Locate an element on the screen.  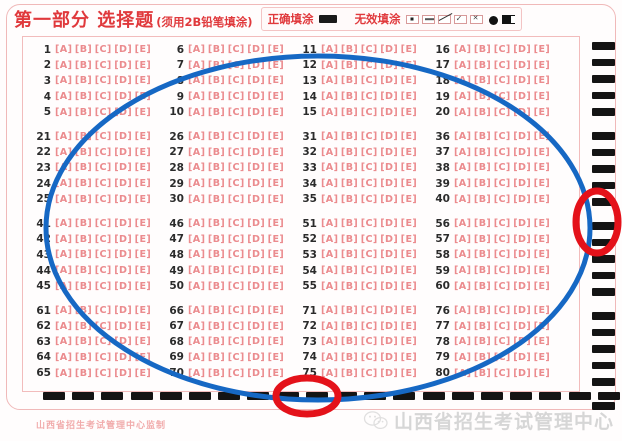
question-item: 40 [A] [B] [C] [D] [E] is located at coordinates (496, 199).